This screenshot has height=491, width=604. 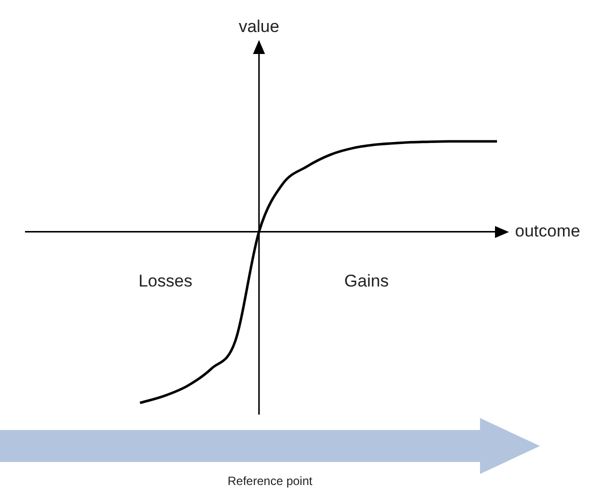 What do you see at coordinates (270, 481) in the screenshot?
I see `text: Reference point` at bounding box center [270, 481].